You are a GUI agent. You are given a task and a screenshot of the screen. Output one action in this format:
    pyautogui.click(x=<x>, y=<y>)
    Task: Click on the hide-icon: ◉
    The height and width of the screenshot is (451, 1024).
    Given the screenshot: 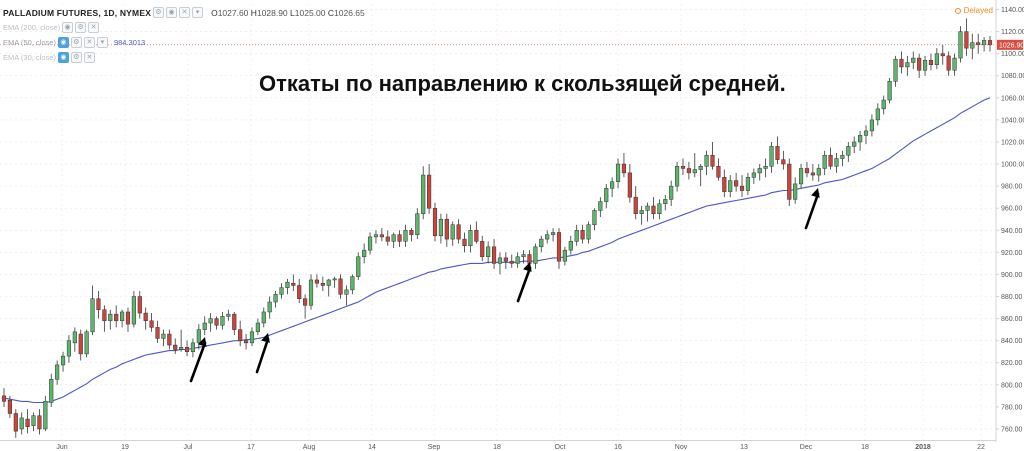 What is the action you would take?
    pyautogui.click(x=172, y=12)
    